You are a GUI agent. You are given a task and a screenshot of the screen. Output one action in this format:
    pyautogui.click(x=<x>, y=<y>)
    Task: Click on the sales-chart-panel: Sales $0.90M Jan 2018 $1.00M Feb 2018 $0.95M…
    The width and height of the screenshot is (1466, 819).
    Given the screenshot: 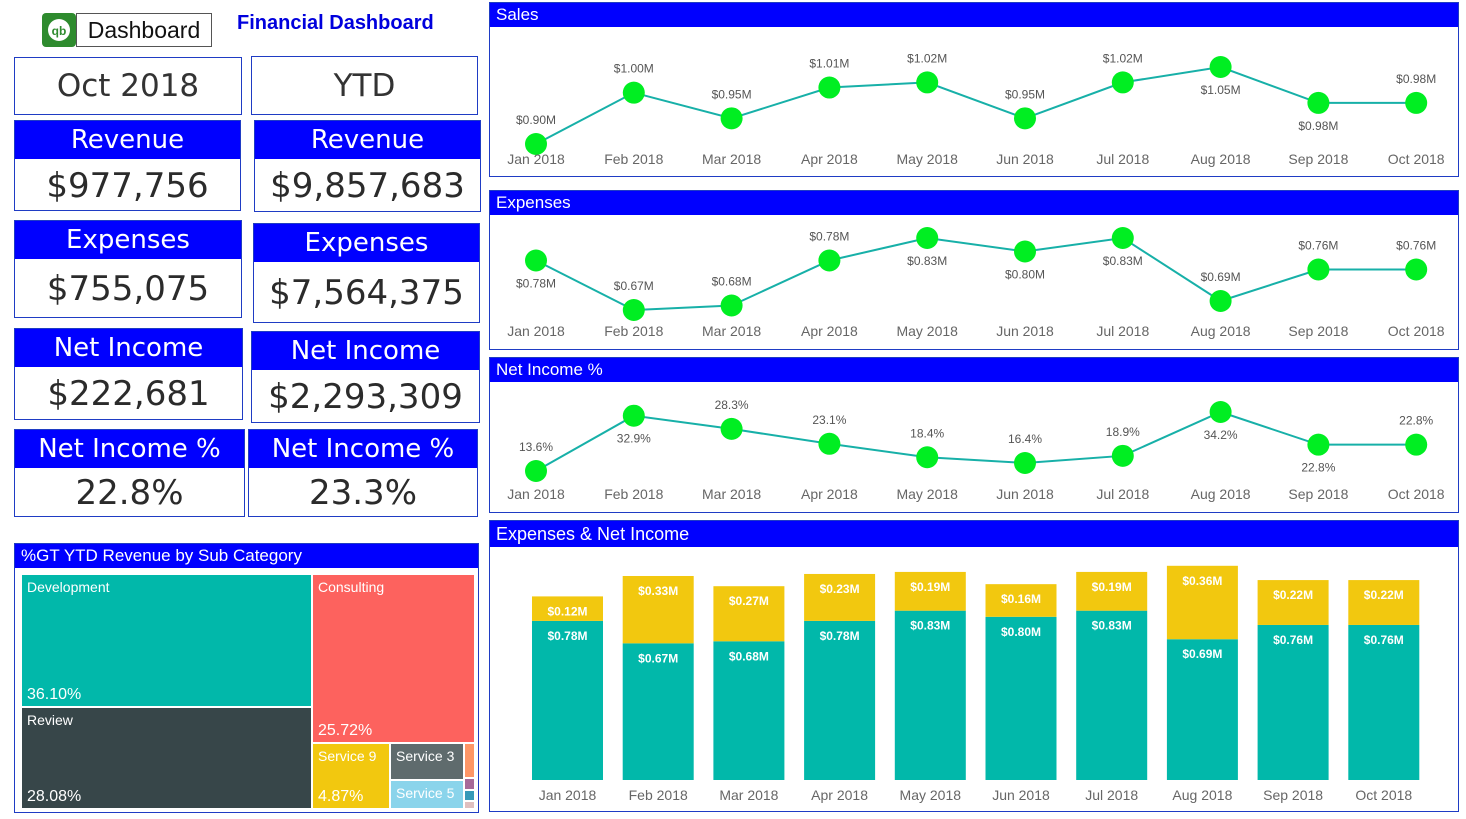 What is the action you would take?
    pyautogui.click(x=974, y=89)
    